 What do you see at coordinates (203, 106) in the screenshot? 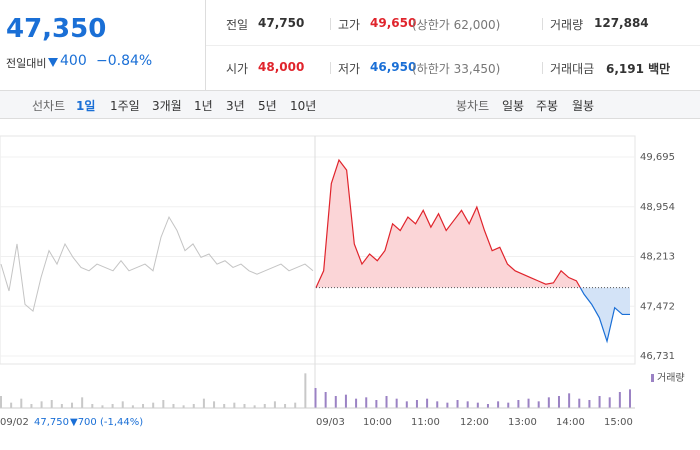
I see `tab: 1년` at bounding box center [203, 106].